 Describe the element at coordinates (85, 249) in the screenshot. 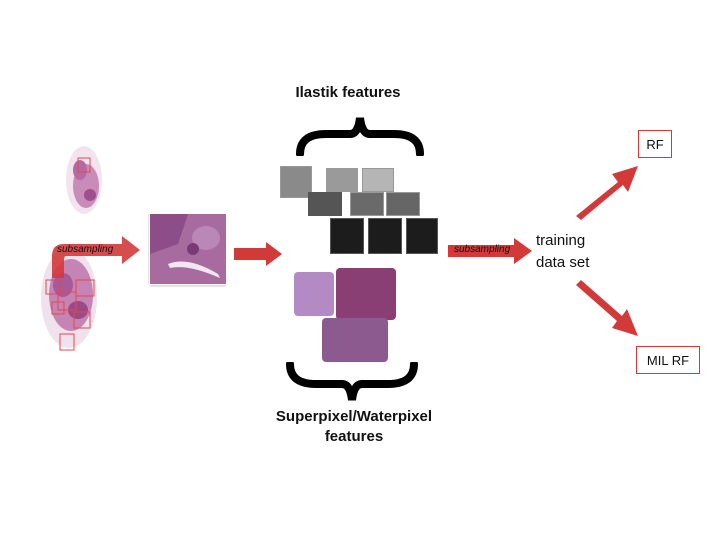

I see `subsampling-label-left: subsampling` at that location.